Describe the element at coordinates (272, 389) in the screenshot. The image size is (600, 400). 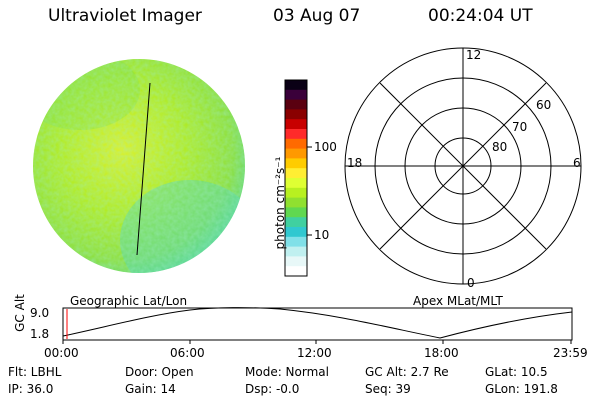
I see `status-dsp: Dsp: -0.0` at that location.